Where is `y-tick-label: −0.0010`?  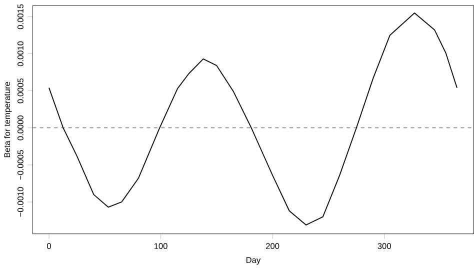 y-tick-label: −0.0010 is located at coordinates (21, 202).